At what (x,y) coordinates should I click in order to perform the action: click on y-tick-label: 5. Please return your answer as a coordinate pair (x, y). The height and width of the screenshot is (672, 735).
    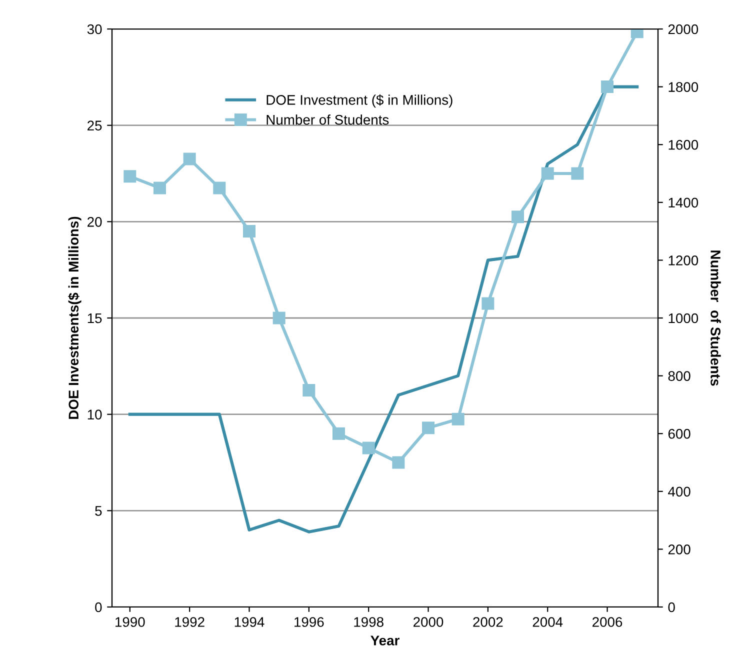
    Looking at the image, I should click on (98, 511).